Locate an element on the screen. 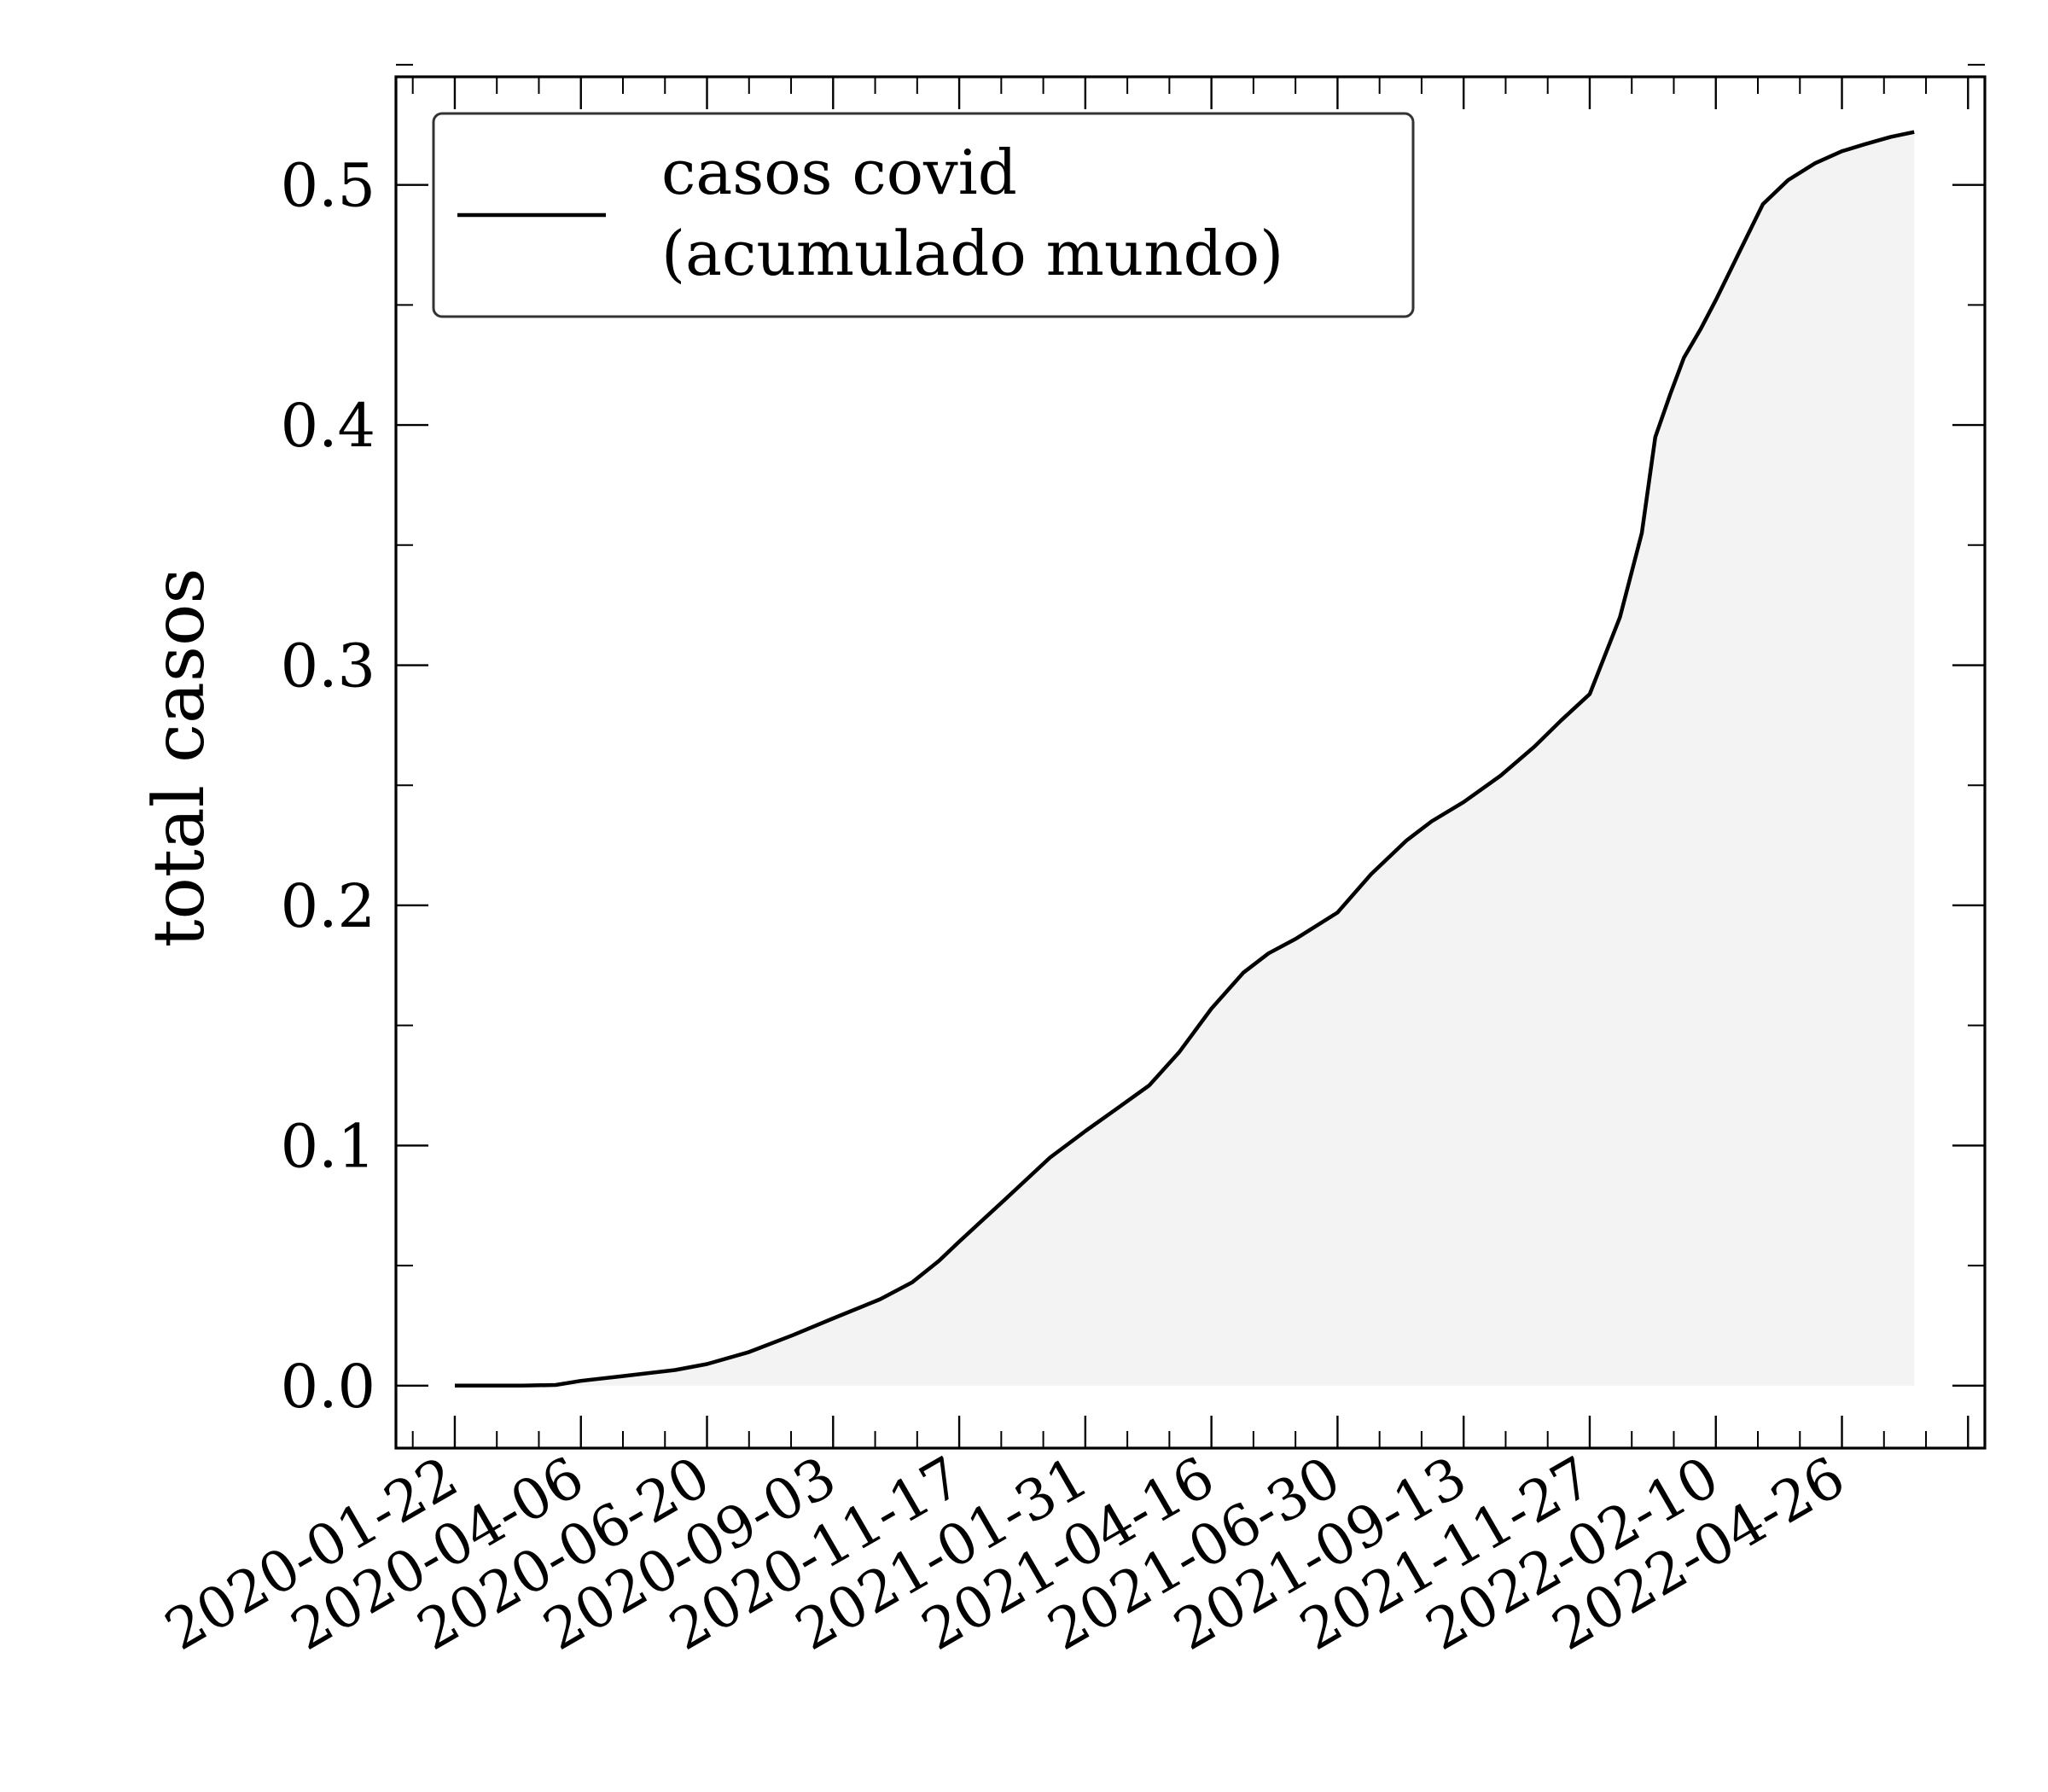 This screenshot has height=1792, width=2048. legend-label: casos covid is located at coordinates (839, 172).